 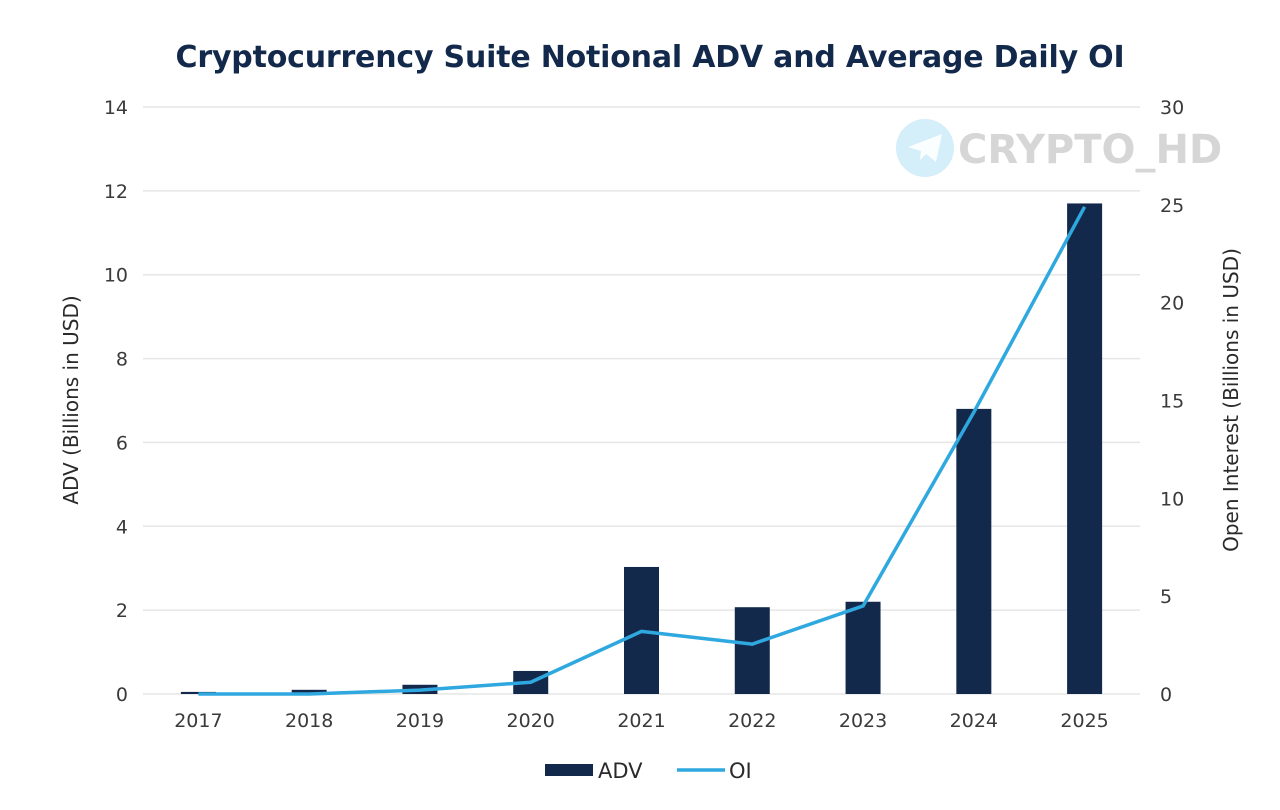 I want to click on right-tick-label: 25, so click(x=1172, y=206).